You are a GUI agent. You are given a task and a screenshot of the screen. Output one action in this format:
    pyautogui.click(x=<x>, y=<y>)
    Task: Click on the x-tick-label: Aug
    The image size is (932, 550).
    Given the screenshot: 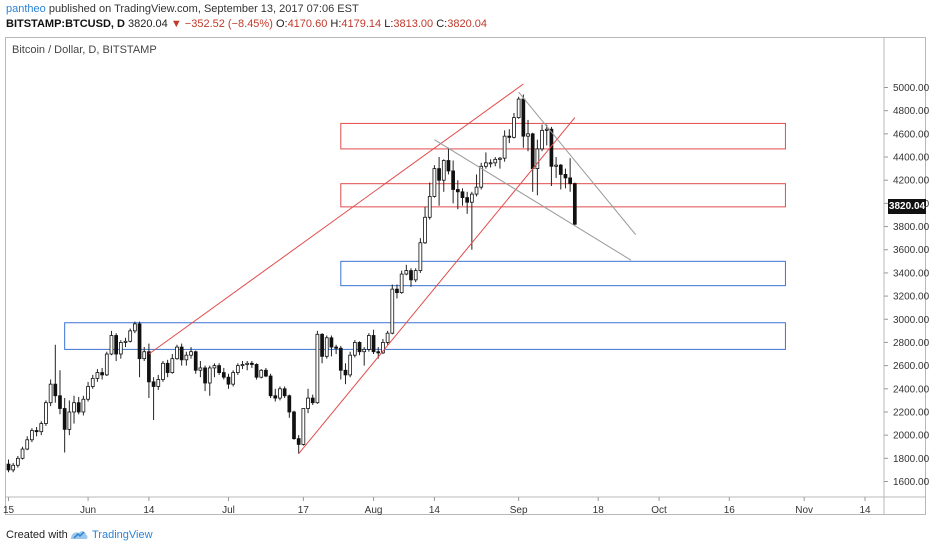 What is the action you would take?
    pyautogui.click(x=374, y=510)
    